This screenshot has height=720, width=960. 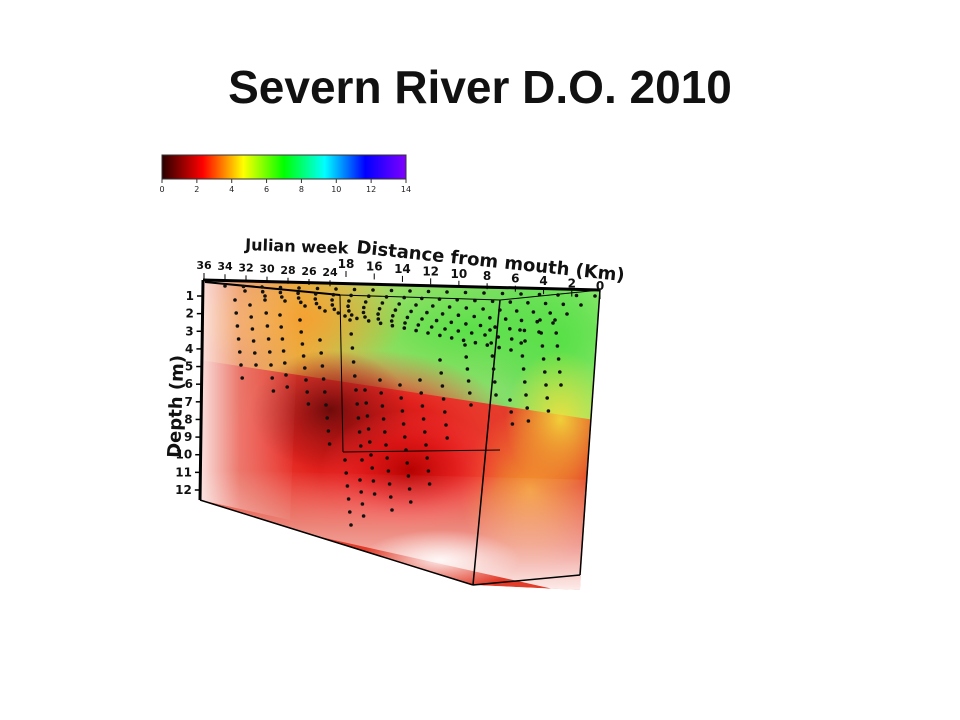 What do you see at coordinates (301, 189) in the screenshot?
I see `colorbar-tick-label: 8` at bounding box center [301, 189].